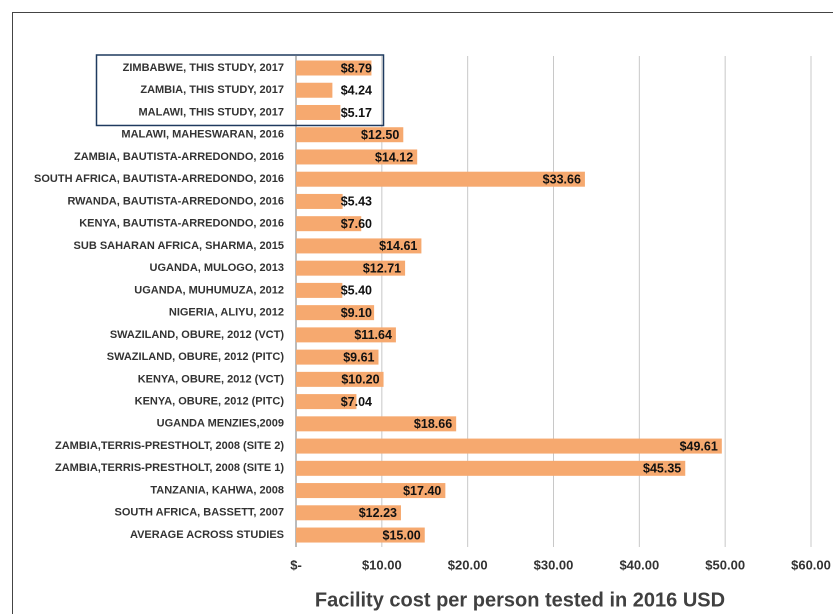 Image resolution: width=833 pixels, height=614 pixels. I want to click on y-tick-label: ZAMBIA,TERRIS-PRESTHOLT, 2008 (SITE 1), so click(169, 468).